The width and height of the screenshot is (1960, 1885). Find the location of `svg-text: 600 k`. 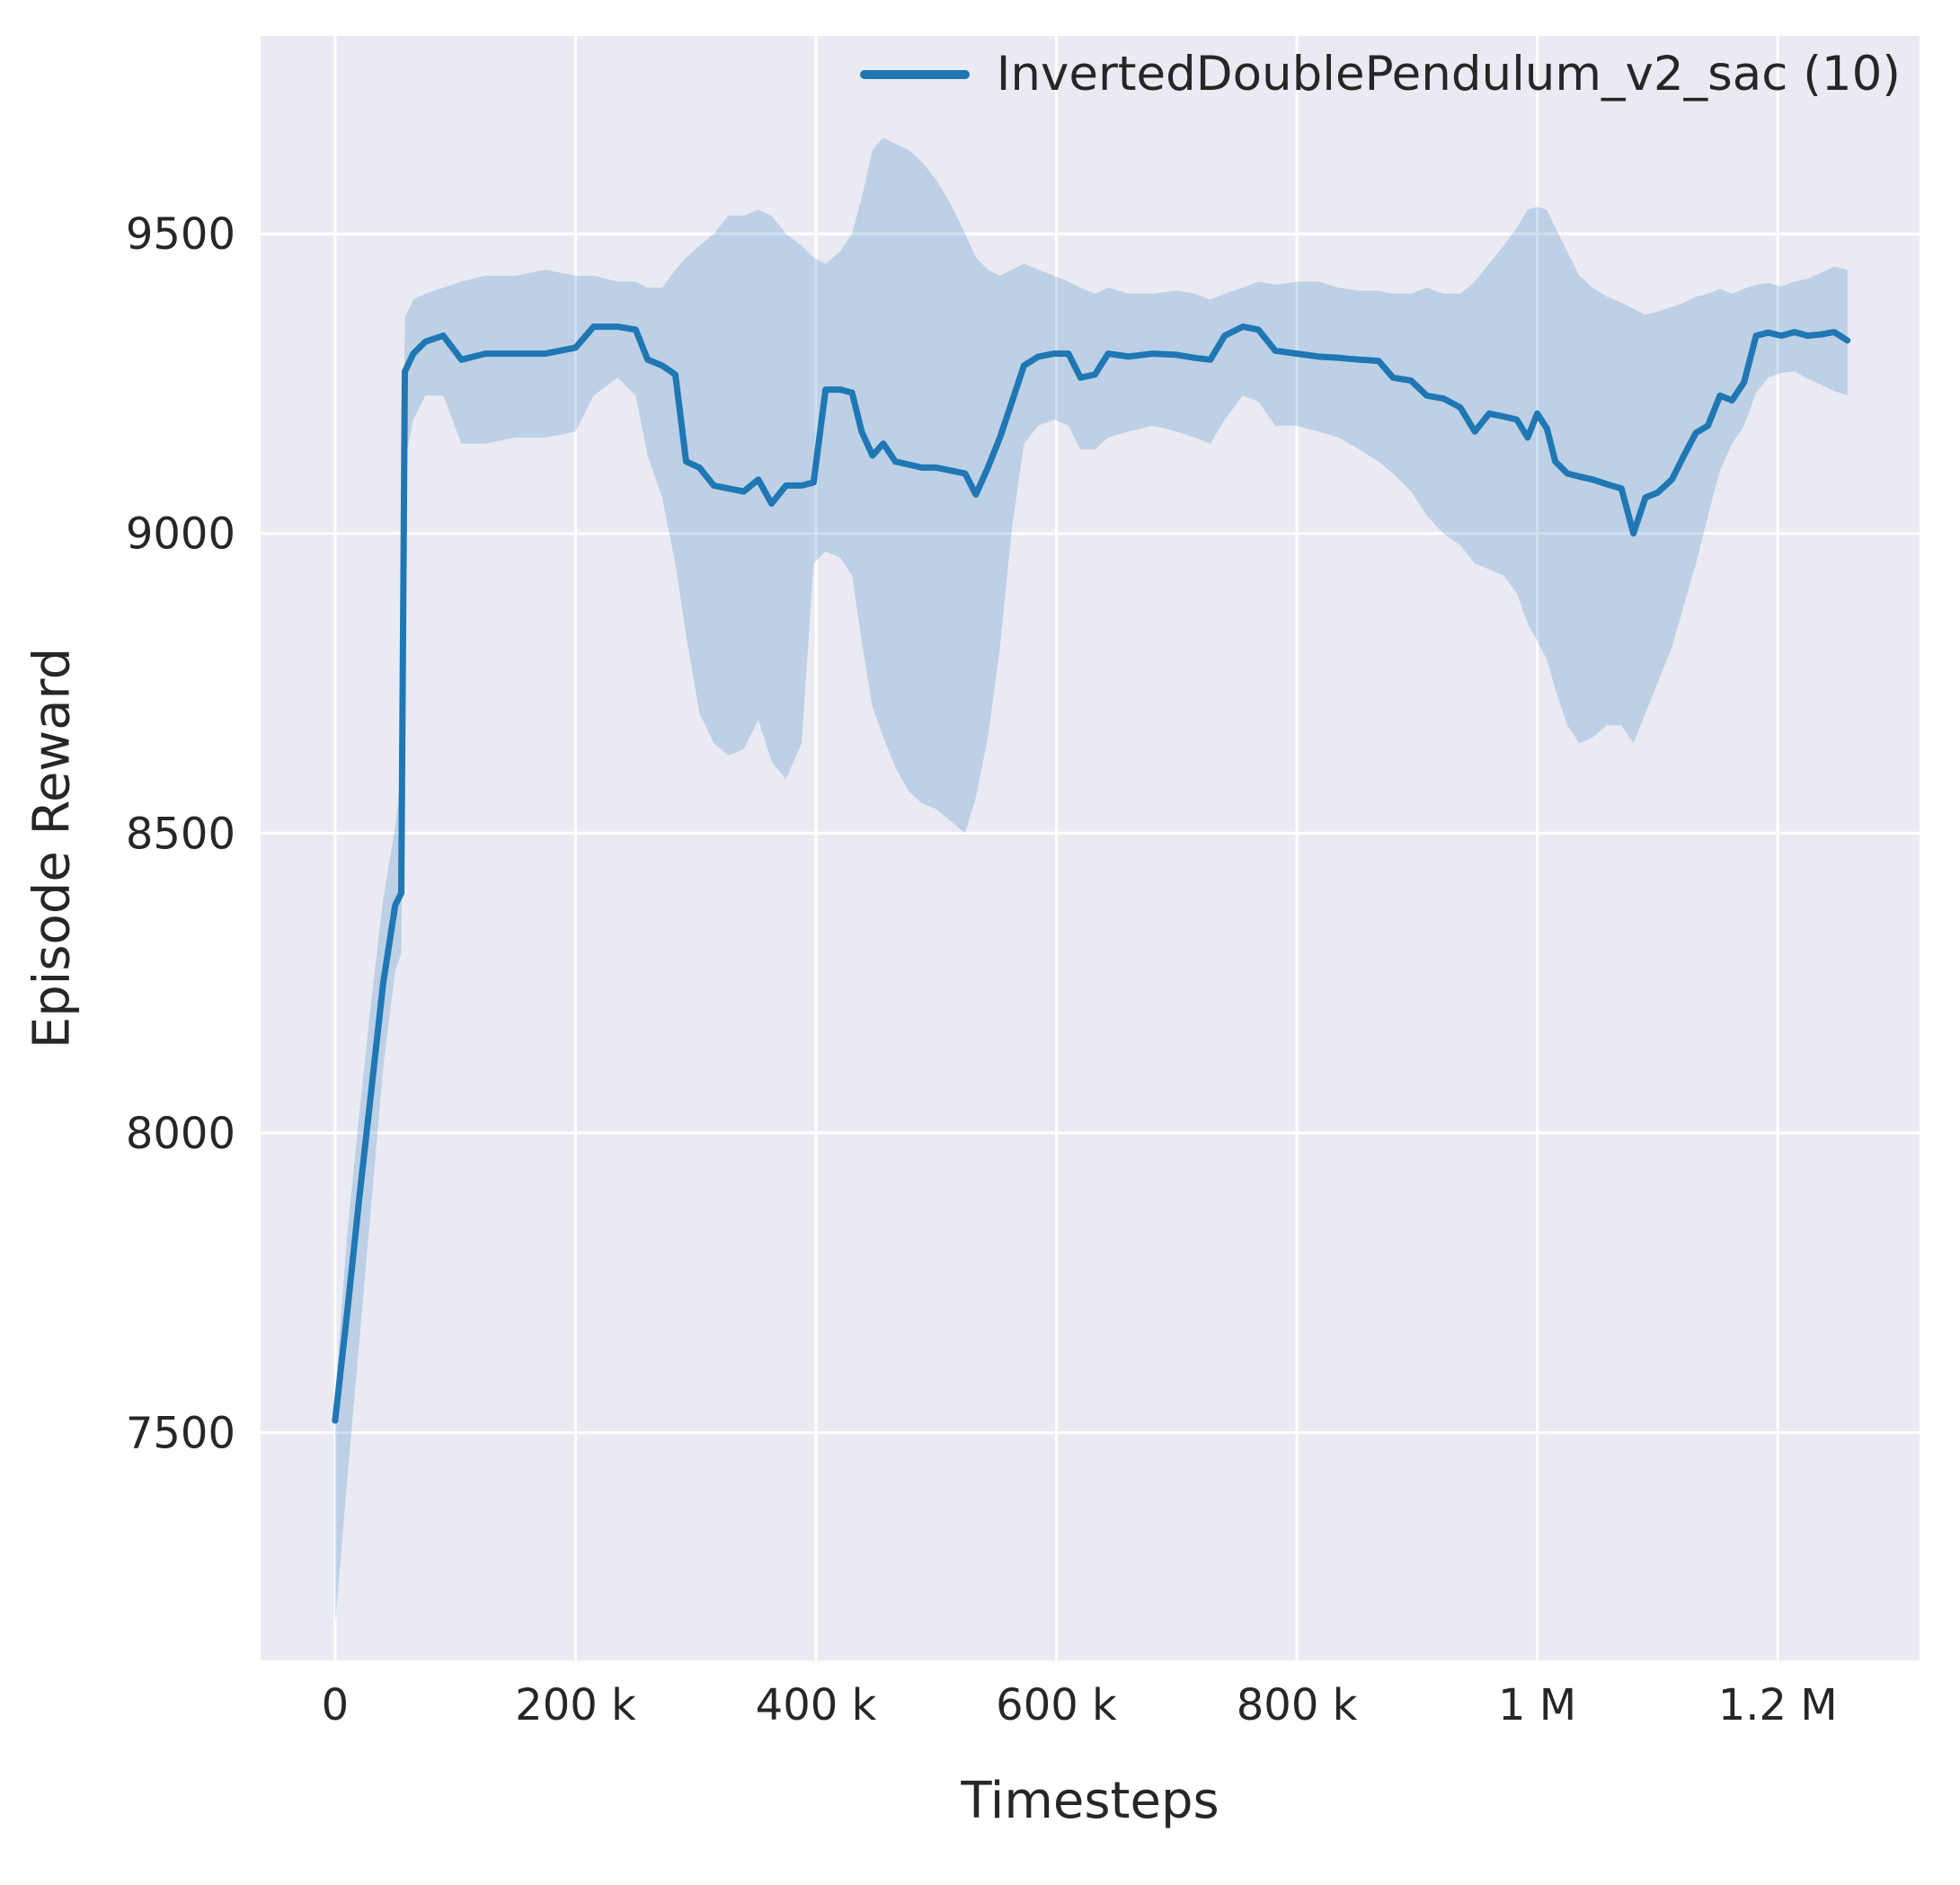

svg-text: 600 k is located at coordinates (1056, 1705).